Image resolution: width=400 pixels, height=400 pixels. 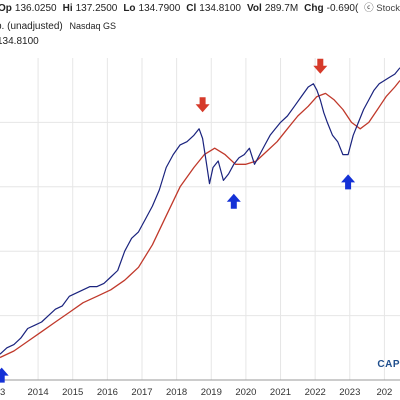 I want to click on quote-label-op: Op, so click(x=6, y=8).